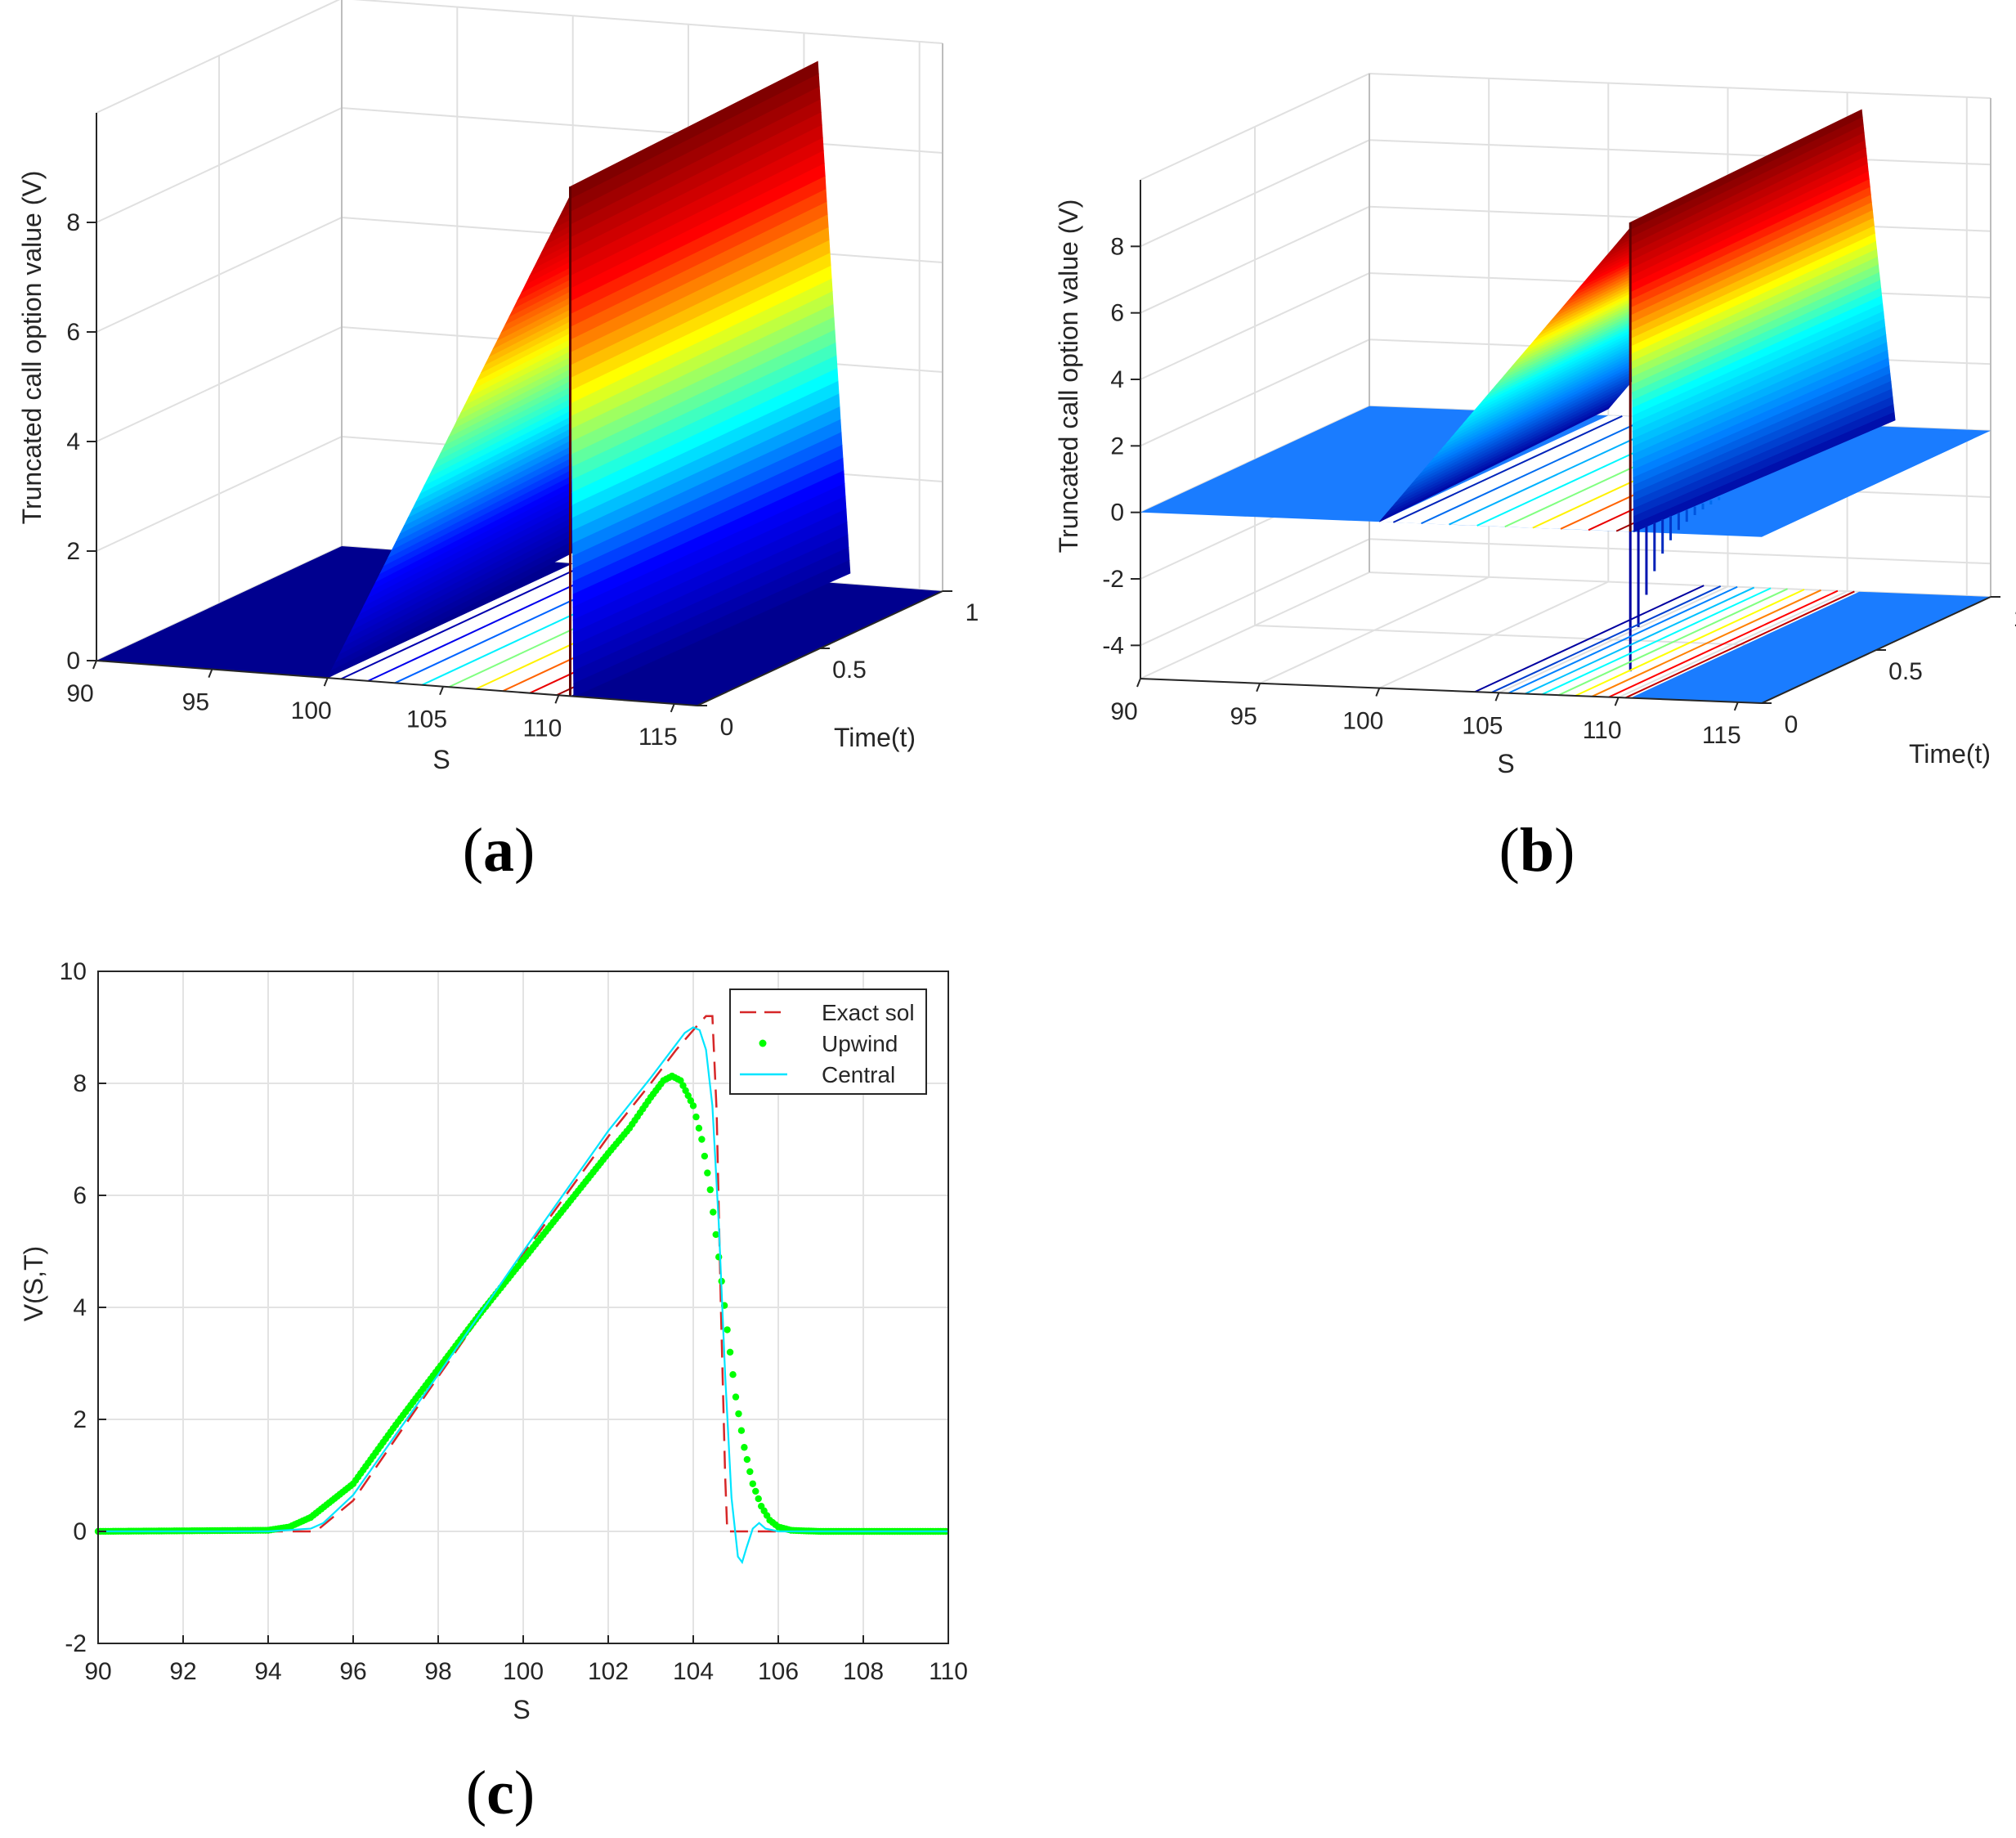 Image resolution: width=2016 pixels, height=1838 pixels. What do you see at coordinates (437, 1671) in the screenshot?
I see `x-tick-label: 98` at bounding box center [437, 1671].